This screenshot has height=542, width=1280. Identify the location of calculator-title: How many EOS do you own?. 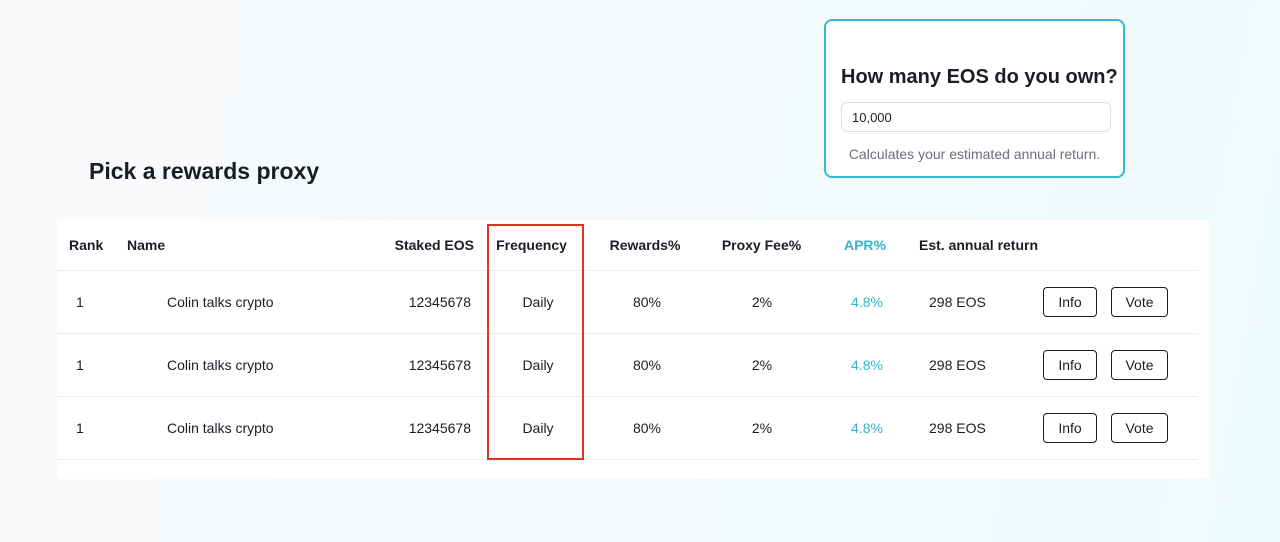
(979, 77).